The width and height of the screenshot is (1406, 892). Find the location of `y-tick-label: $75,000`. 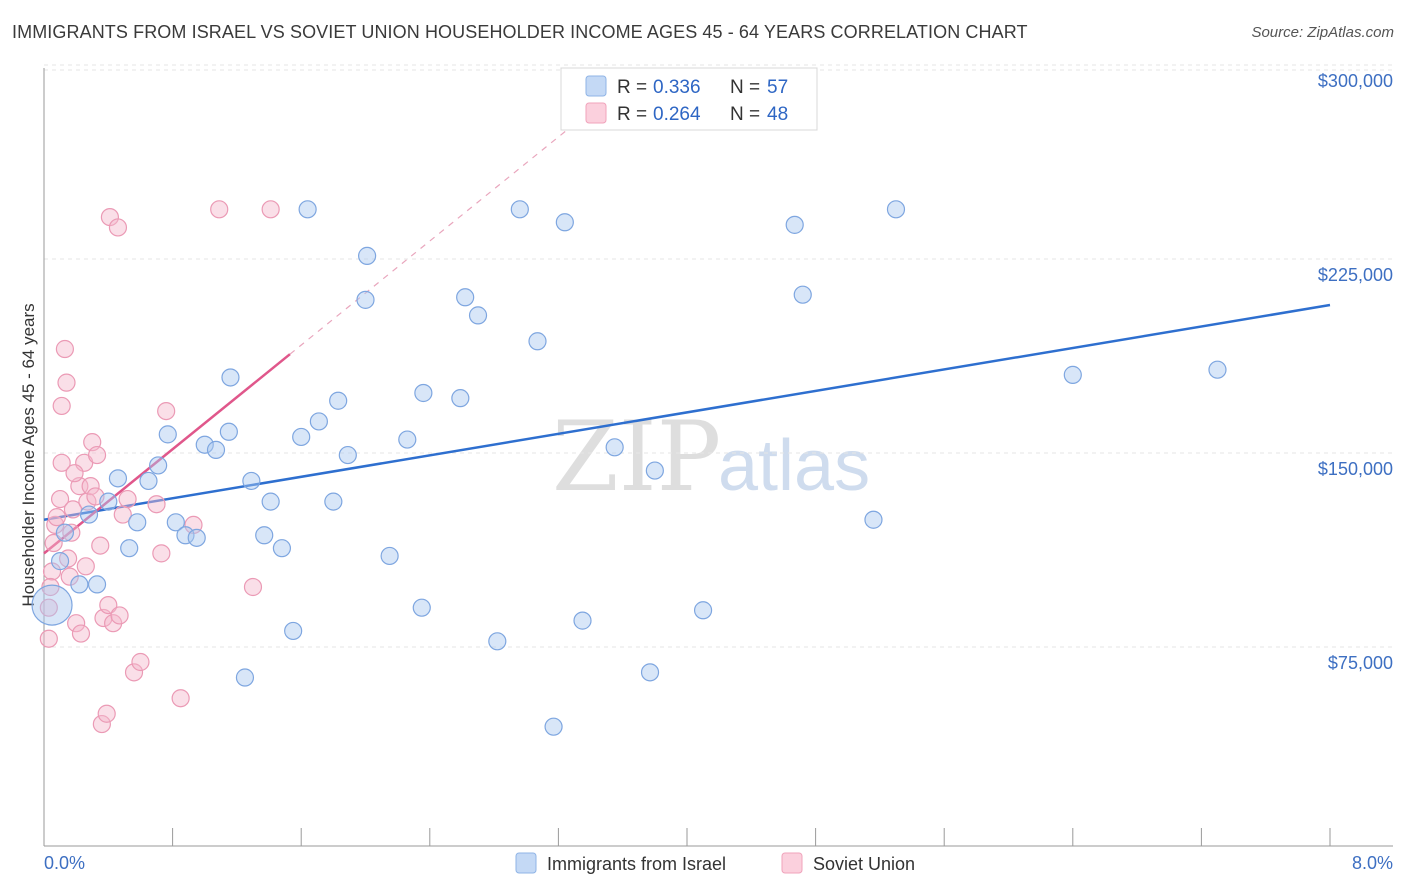

y-tick-label: $75,000 is located at coordinates (1360, 663).